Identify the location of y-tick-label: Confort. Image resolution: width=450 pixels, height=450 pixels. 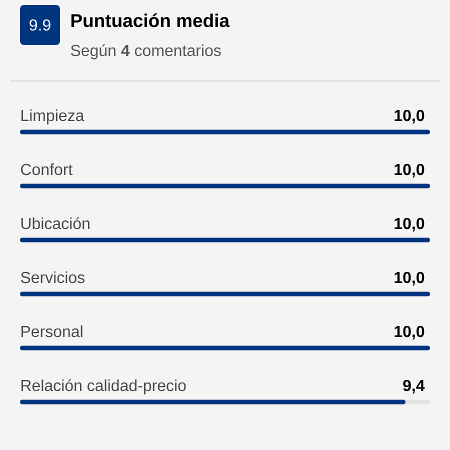
(47, 169).